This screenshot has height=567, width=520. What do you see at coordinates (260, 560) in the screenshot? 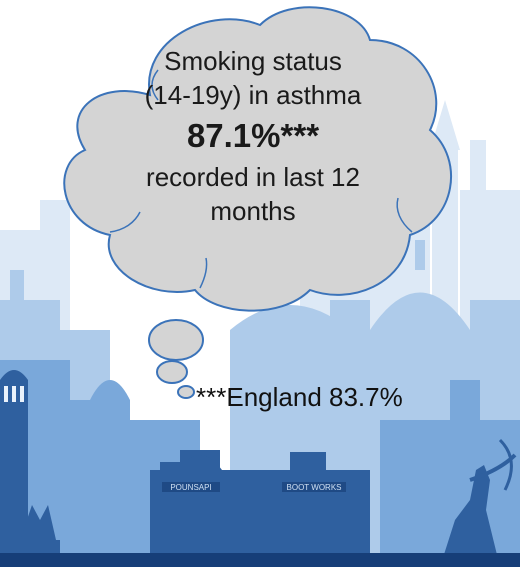
I see `ground-strip` at bounding box center [260, 560].